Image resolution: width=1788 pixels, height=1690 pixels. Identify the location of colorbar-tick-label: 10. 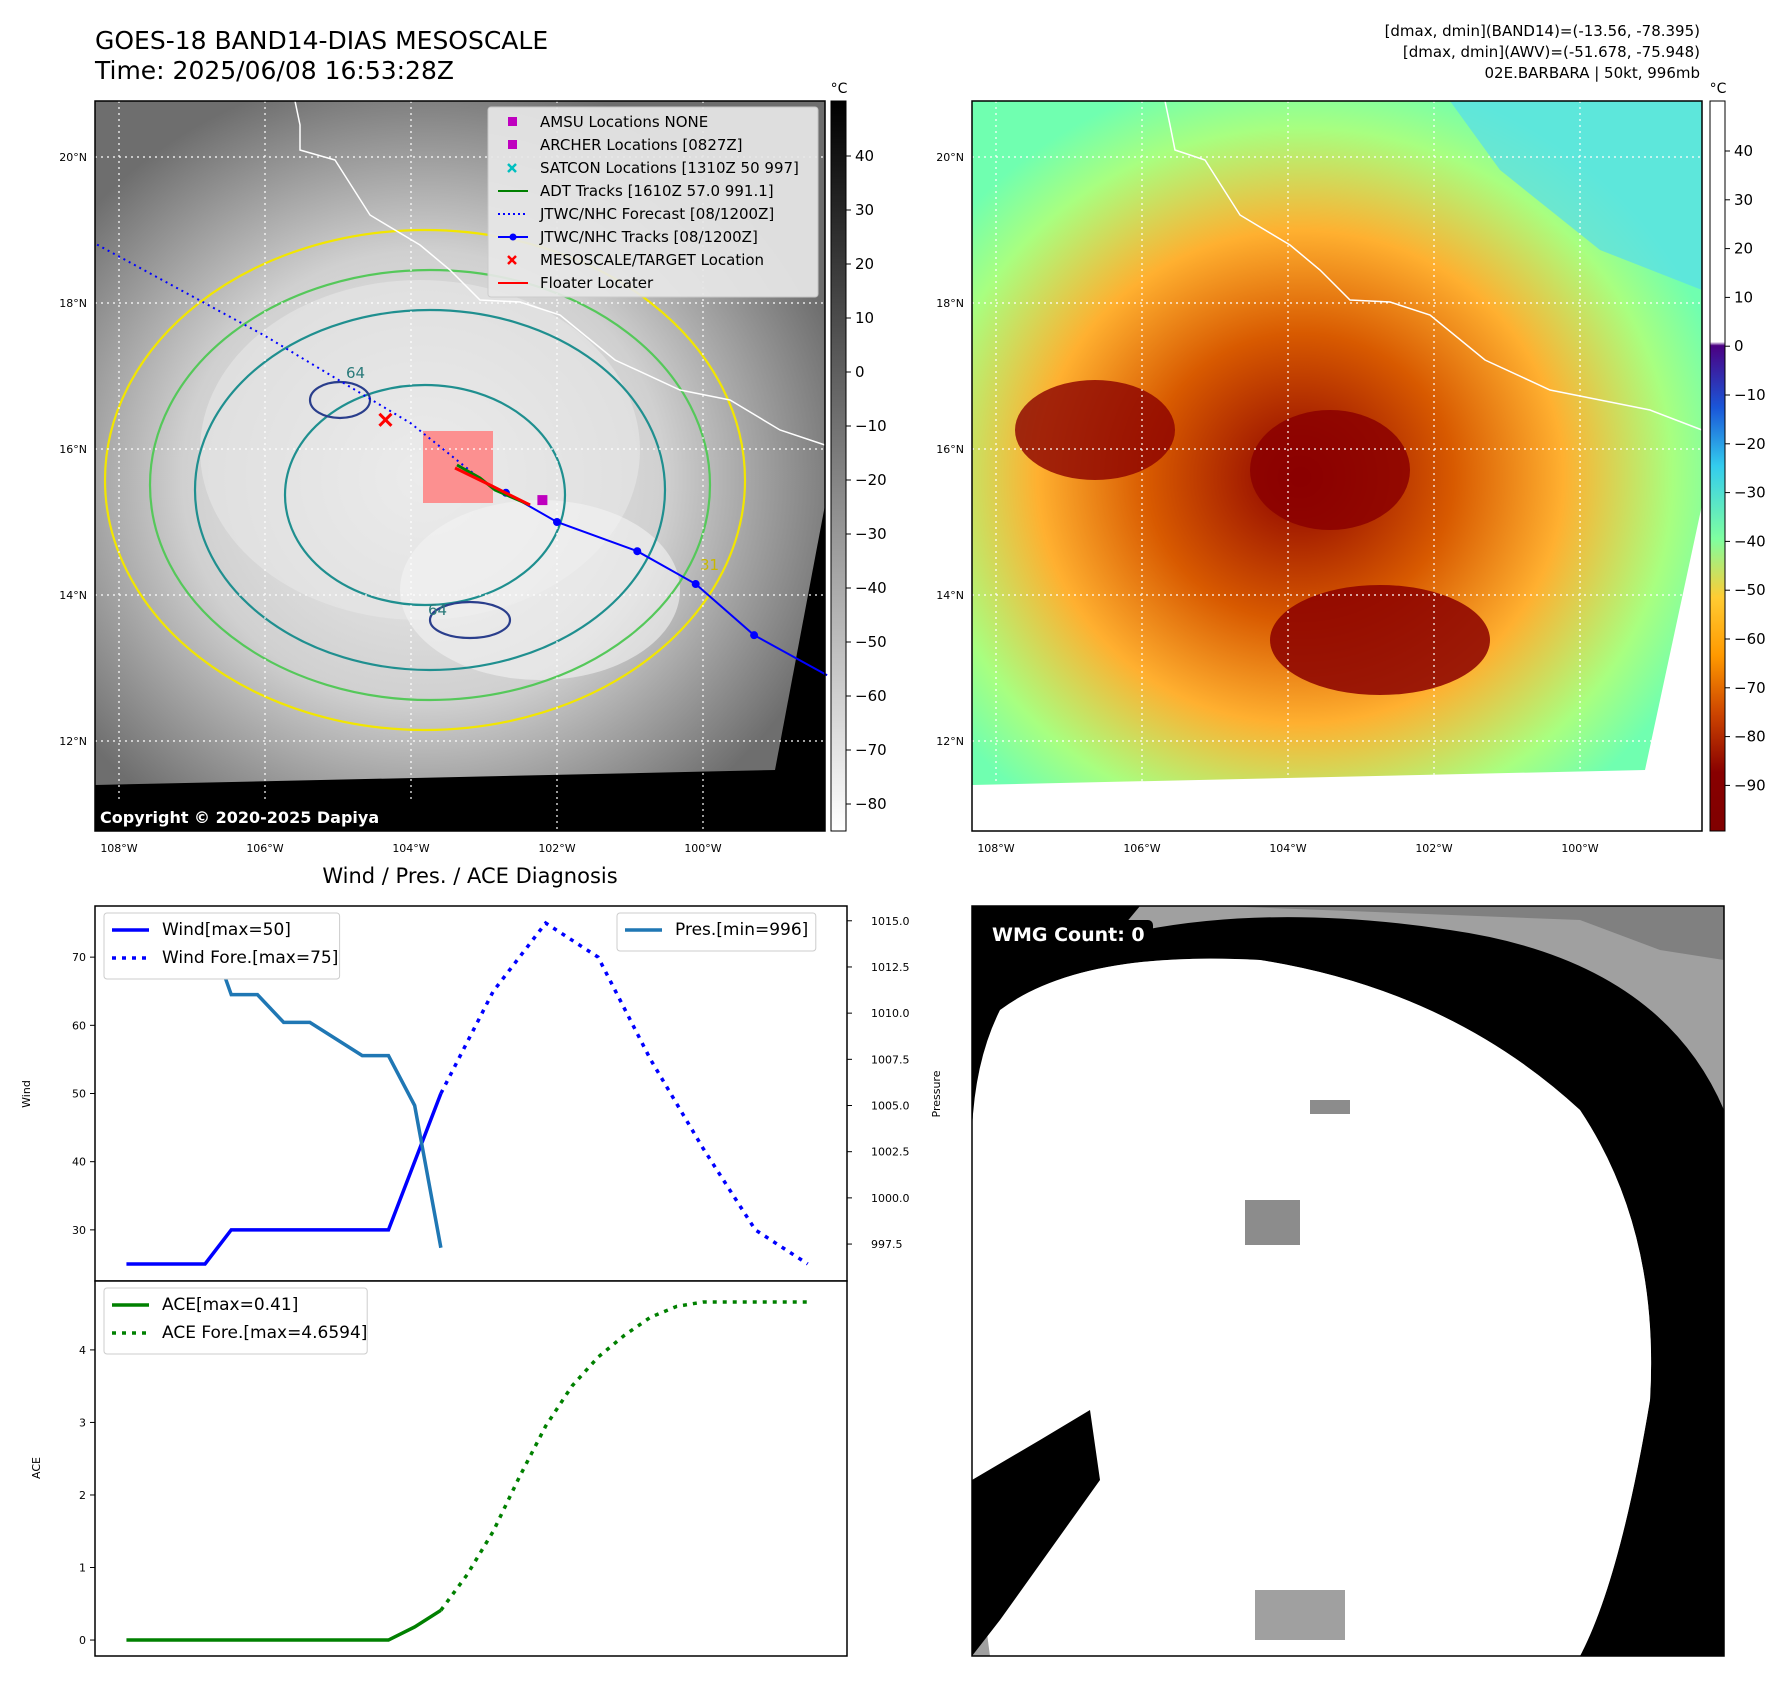
(864, 318).